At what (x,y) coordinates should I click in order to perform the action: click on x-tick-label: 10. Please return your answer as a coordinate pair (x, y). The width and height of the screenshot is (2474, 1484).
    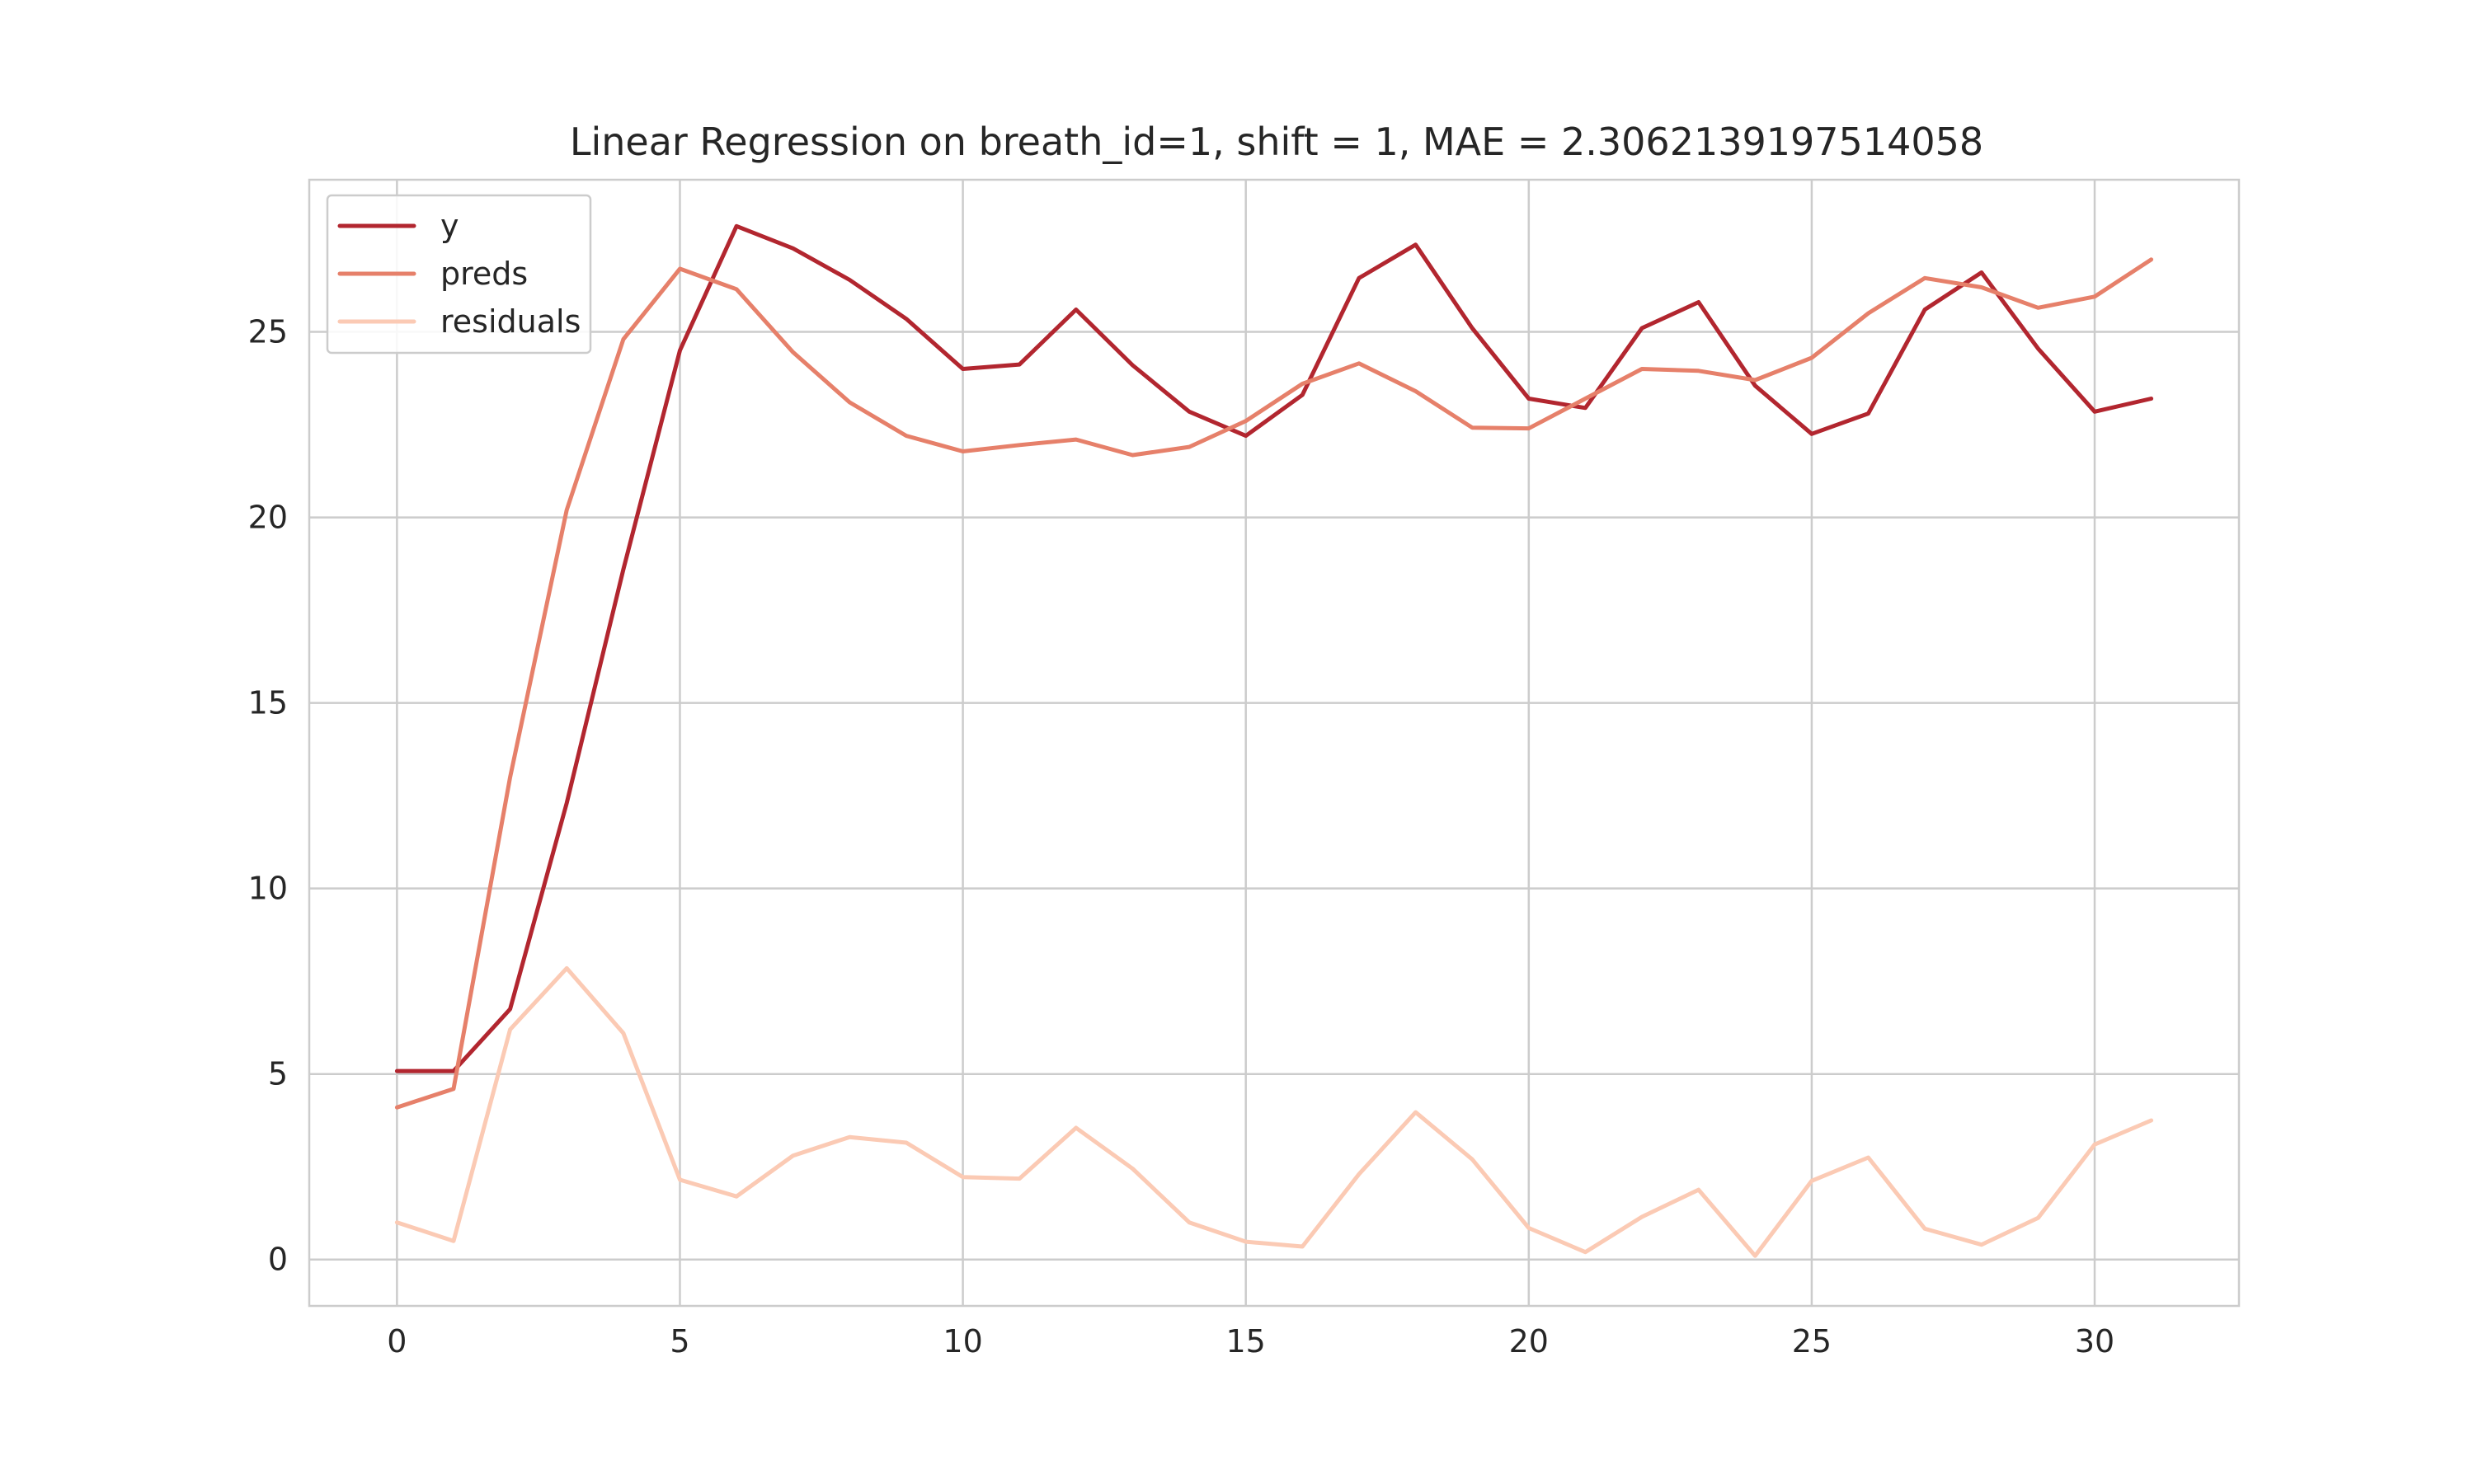
    Looking at the image, I should click on (962, 1341).